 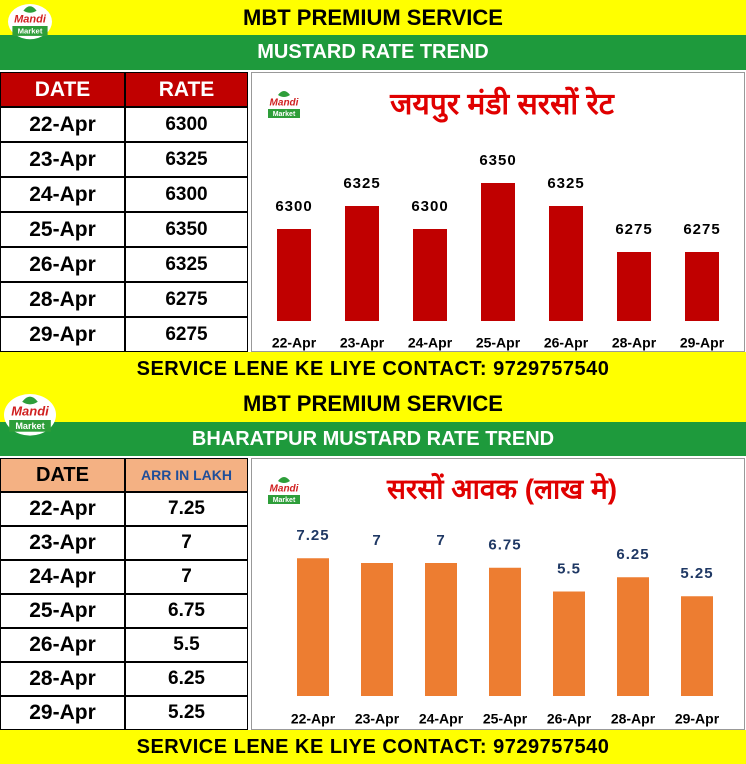 I want to click on table-value: 6.75, so click(x=186, y=611).